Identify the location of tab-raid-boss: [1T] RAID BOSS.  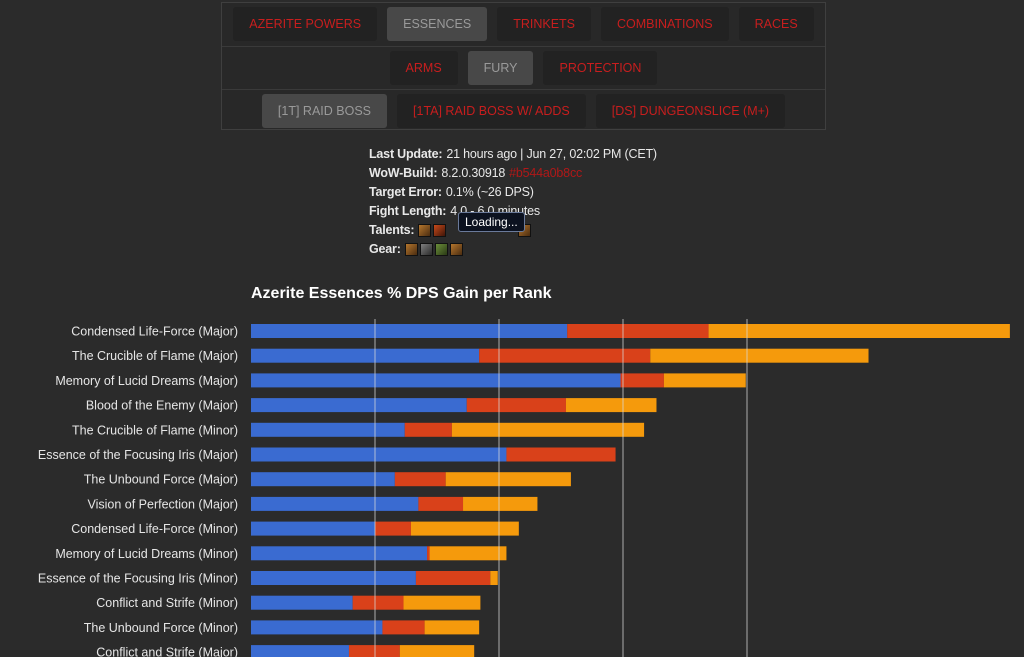
(324, 110).